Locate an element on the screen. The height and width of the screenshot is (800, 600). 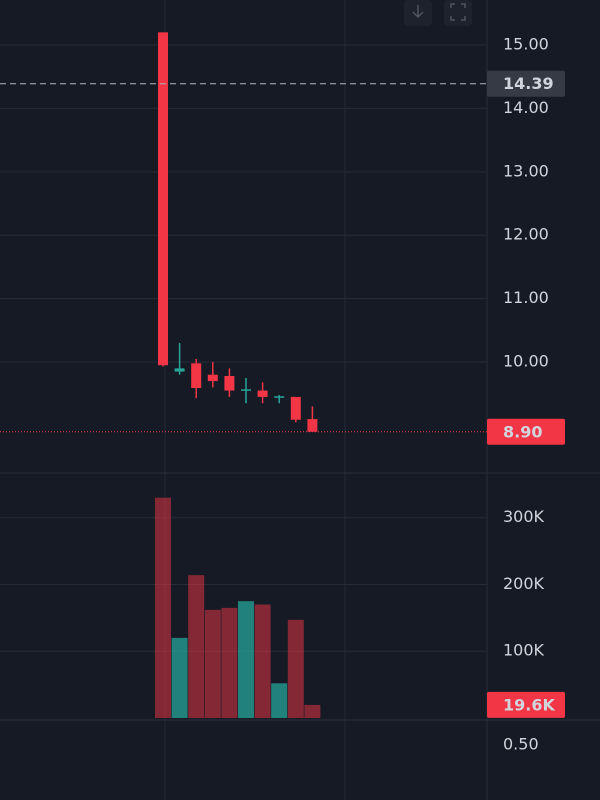
fullscreen-button is located at coordinates (458, 13).